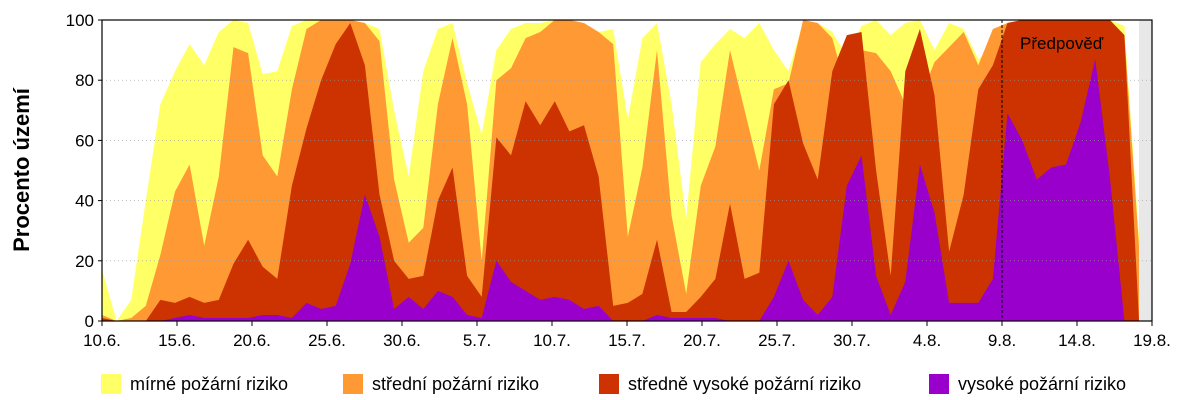  Describe the element at coordinates (702, 340) in the screenshot. I see `x-tick-label: 20.7.` at that location.